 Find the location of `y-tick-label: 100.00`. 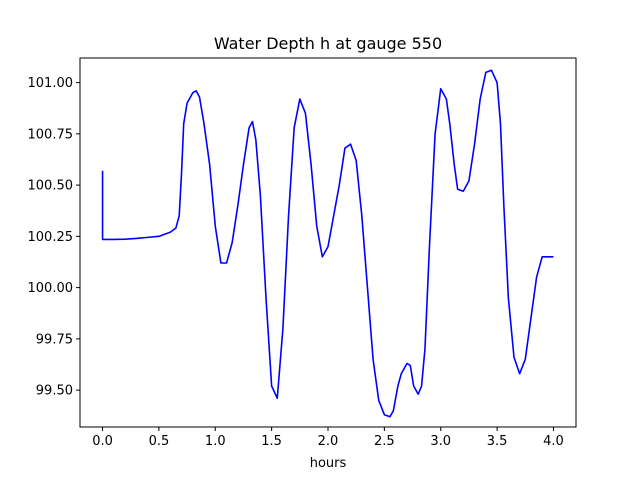

y-tick-label: 100.00 is located at coordinates (51, 288).